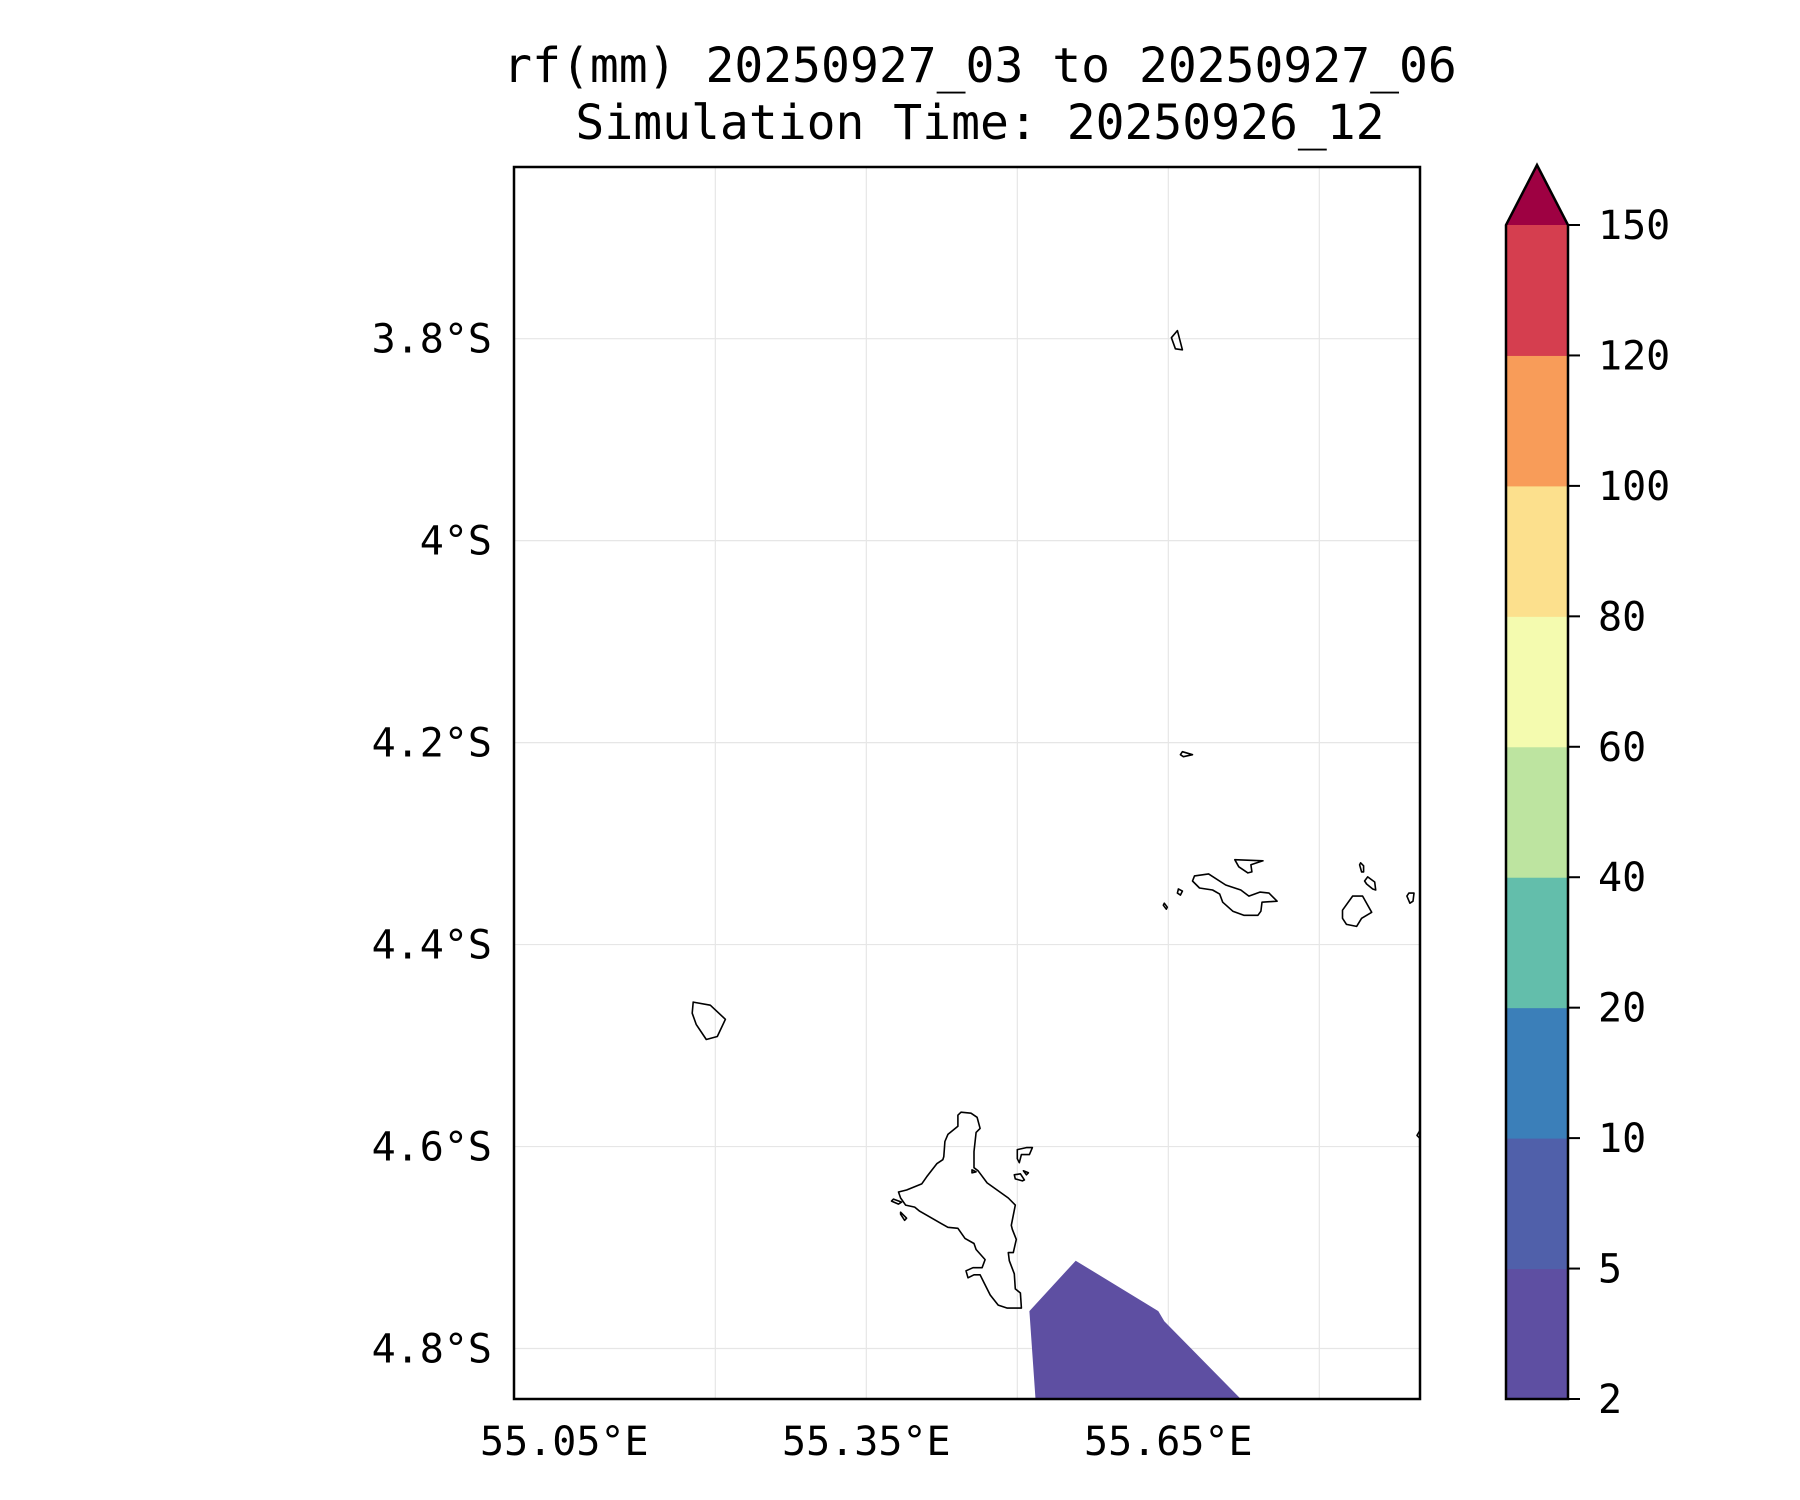 The height and width of the screenshot is (1500, 1800). Describe the element at coordinates (564, 1442) in the screenshot. I see `longitude-tick-label: 55.05°E` at that location.